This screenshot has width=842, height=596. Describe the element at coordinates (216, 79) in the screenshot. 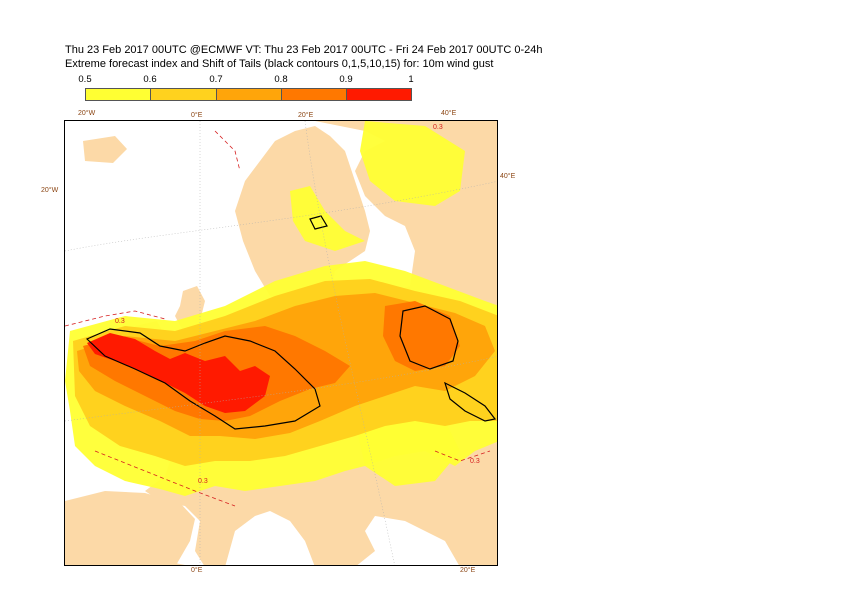

I see `colorbar-tick-label: 0.7` at that location.